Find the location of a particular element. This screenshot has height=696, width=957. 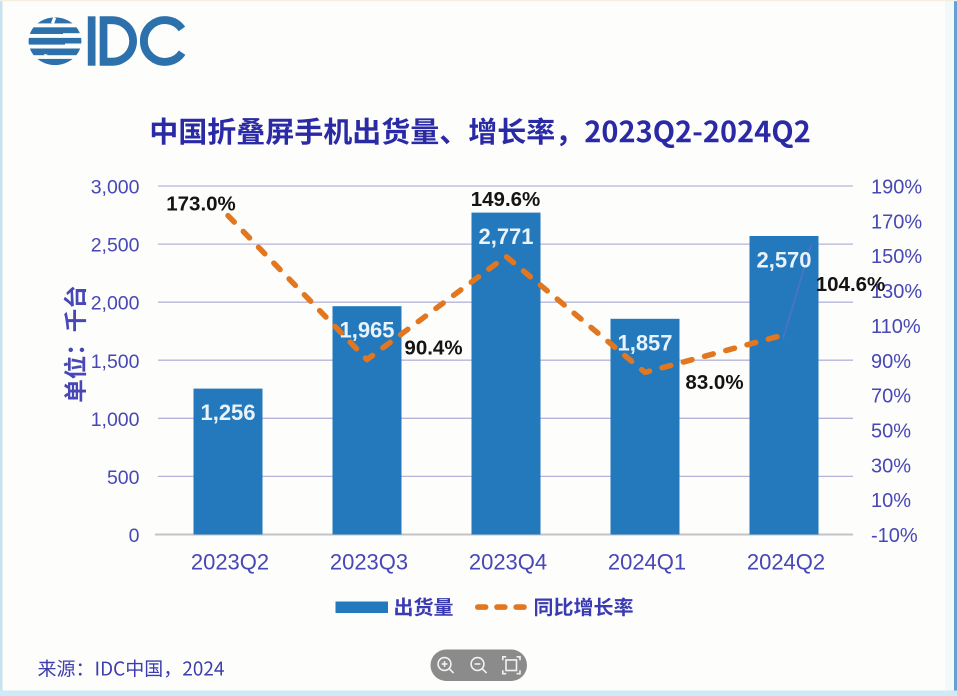

svg-text: 500 is located at coordinates (123, 478).